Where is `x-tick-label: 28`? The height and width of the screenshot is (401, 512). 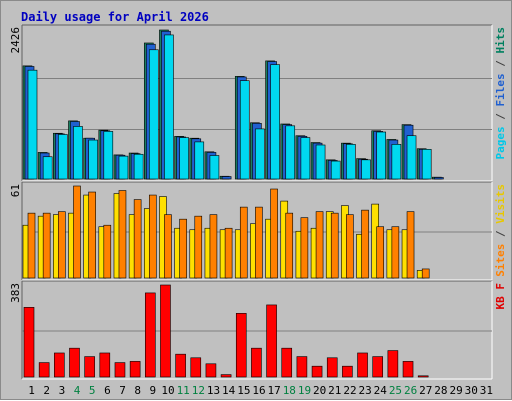
x-tick-label: 28 is located at coordinates (440, 390).